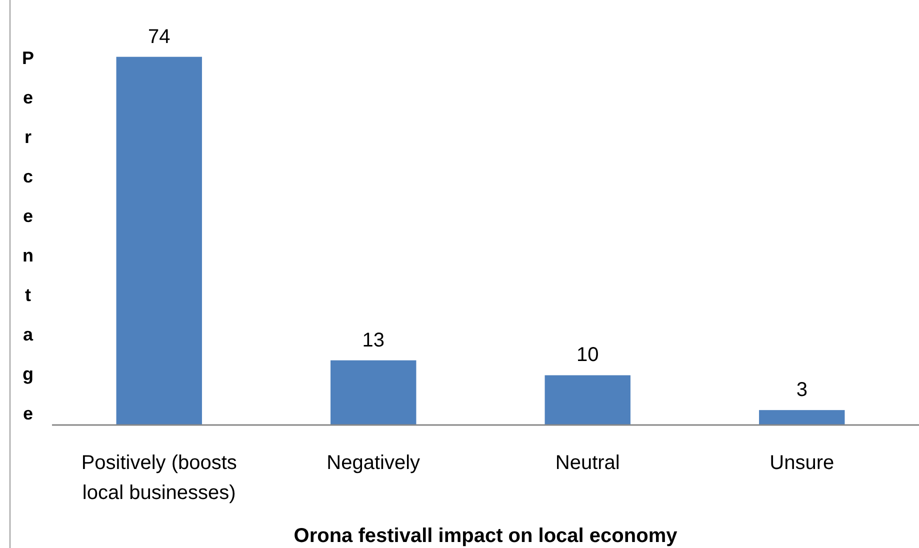 This screenshot has height=548, width=919. What do you see at coordinates (587, 463) in the screenshot?
I see `x-tick-label: Neutral` at bounding box center [587, 463].